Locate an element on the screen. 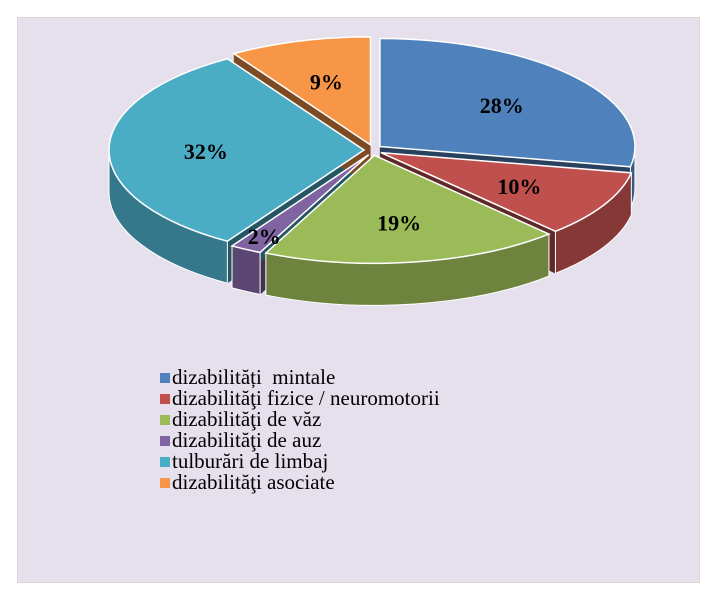 The height and width of the screenshot is (600, 717). slice-wall is located at coordinates (246, 270).